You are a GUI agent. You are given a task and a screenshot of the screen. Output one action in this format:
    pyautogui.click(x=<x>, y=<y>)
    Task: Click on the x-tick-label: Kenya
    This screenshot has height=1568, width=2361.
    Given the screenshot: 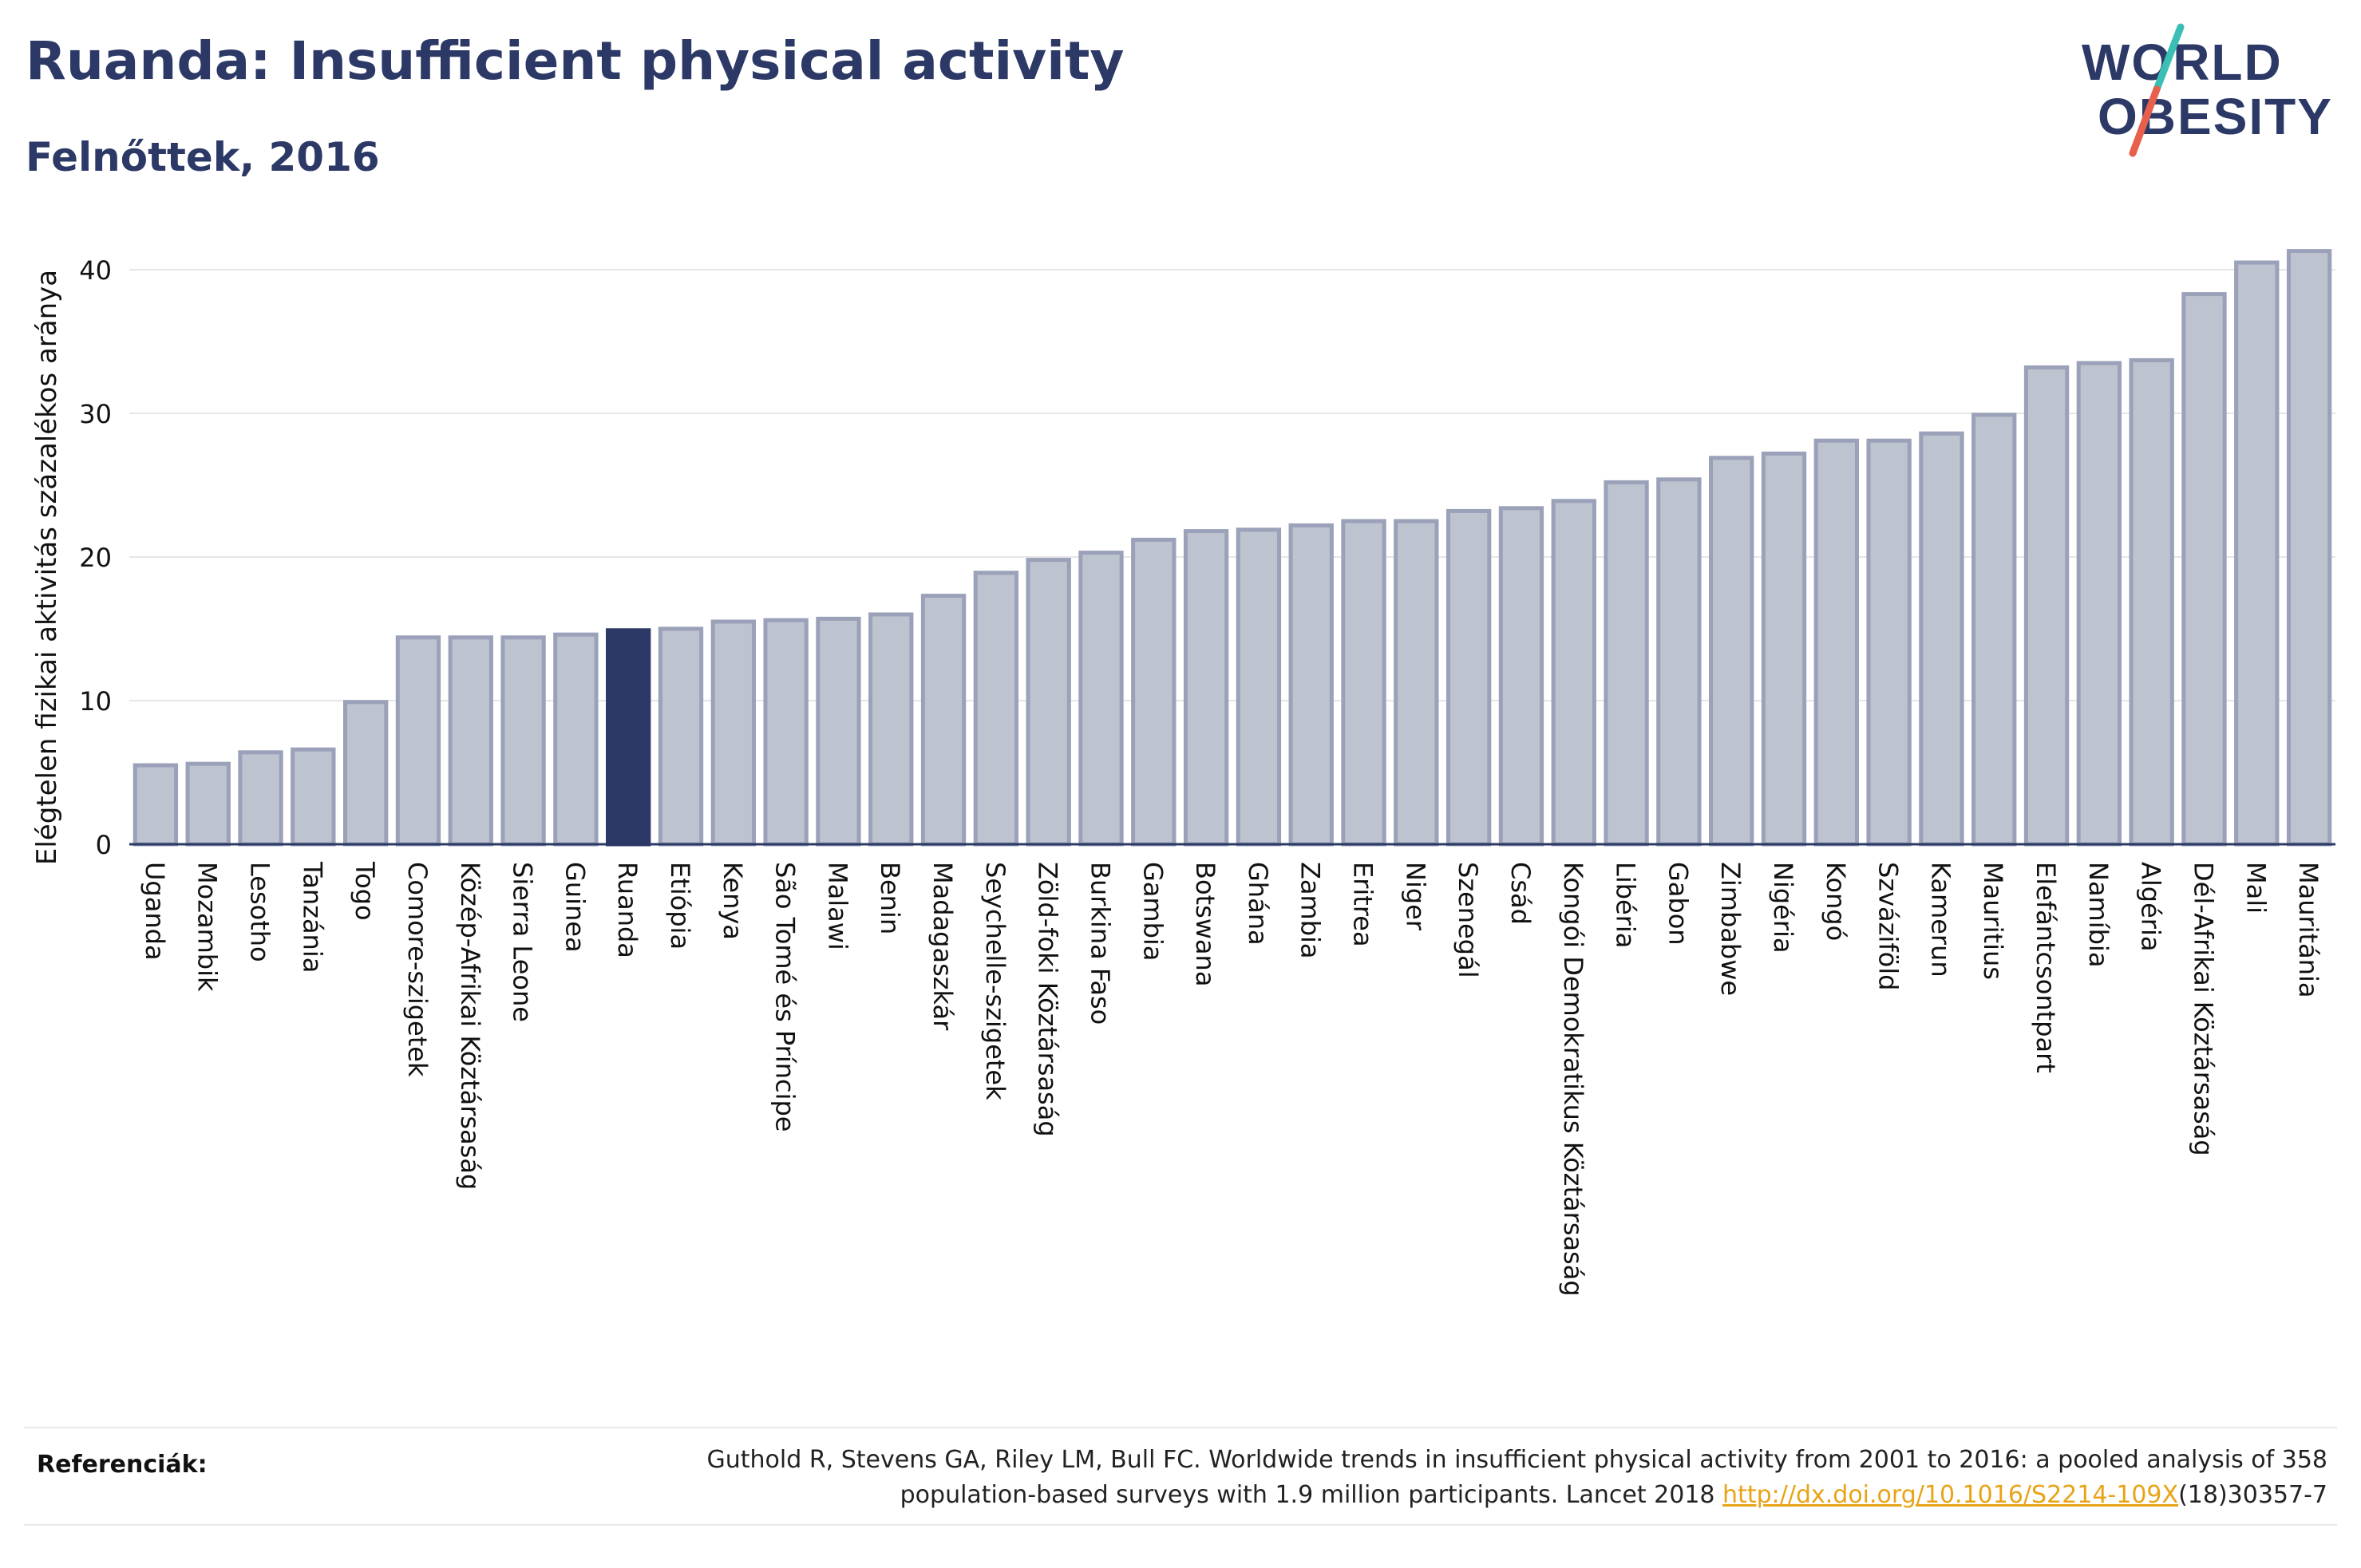 What is the action you would take?
    pyautogui.click(x=733, y=901)
    